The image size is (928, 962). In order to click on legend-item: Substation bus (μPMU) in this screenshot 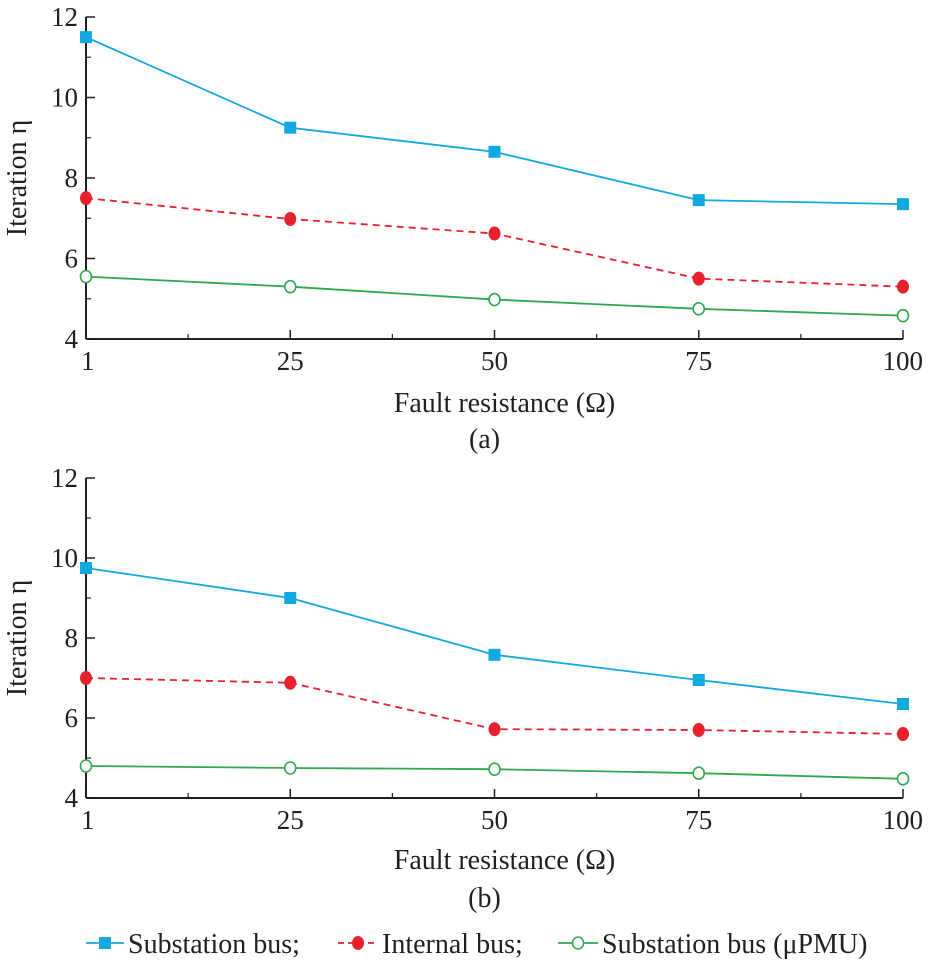, I will do `click(712, 944)`.